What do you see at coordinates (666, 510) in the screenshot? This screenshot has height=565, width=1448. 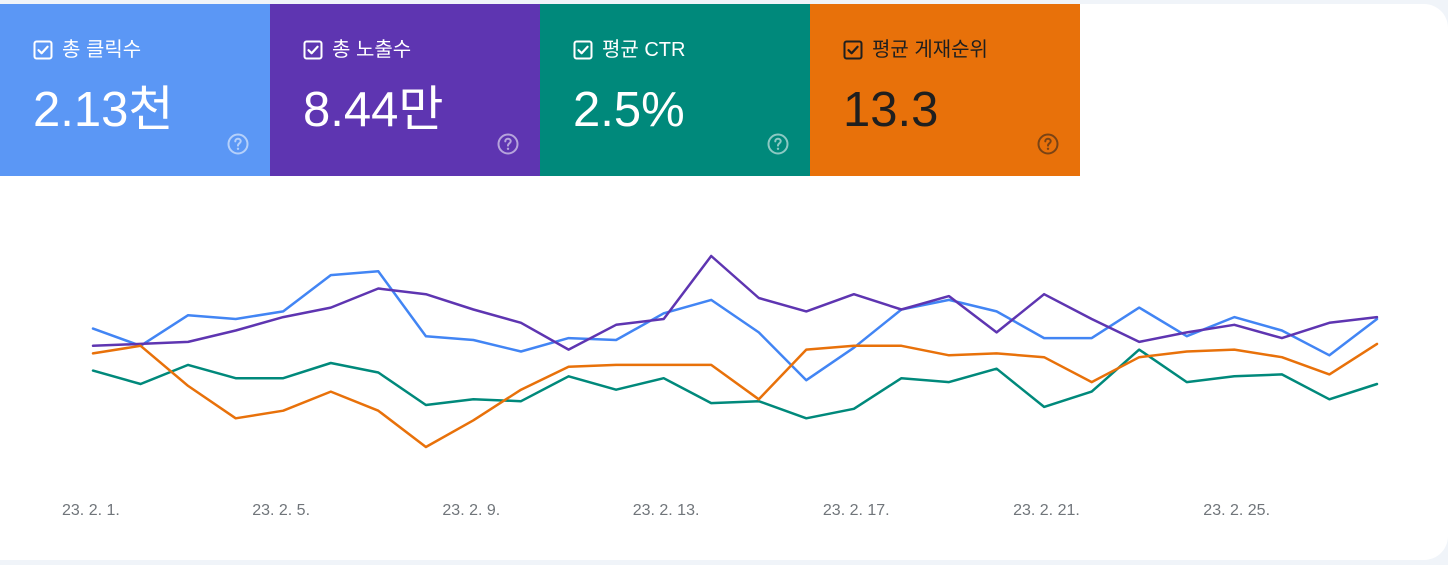 I see `x-tick-label: 23. 2. 13.` at bounding box center [666, 510].